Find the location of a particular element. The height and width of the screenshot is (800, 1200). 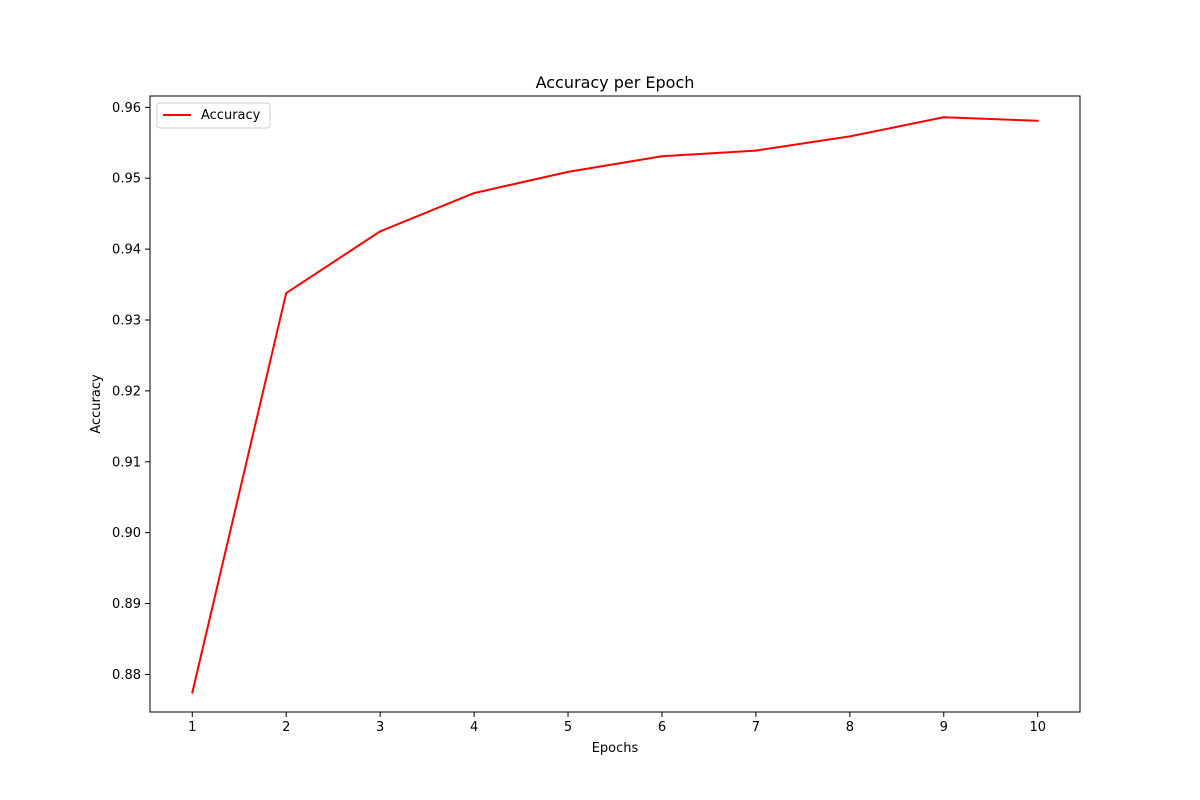

x-tick-label: 9 is located at coordinates (944, 727).